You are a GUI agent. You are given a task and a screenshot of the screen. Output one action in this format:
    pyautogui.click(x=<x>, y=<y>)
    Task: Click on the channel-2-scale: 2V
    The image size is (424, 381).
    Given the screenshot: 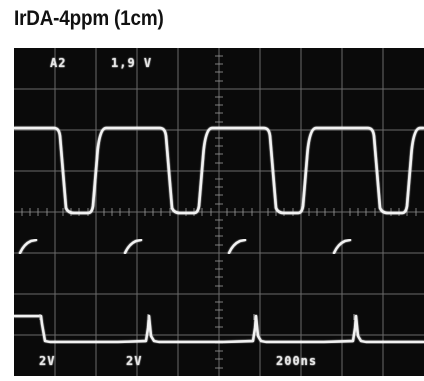 What is the action you would take?
    pyautogui.click(x=134, y=361)
    